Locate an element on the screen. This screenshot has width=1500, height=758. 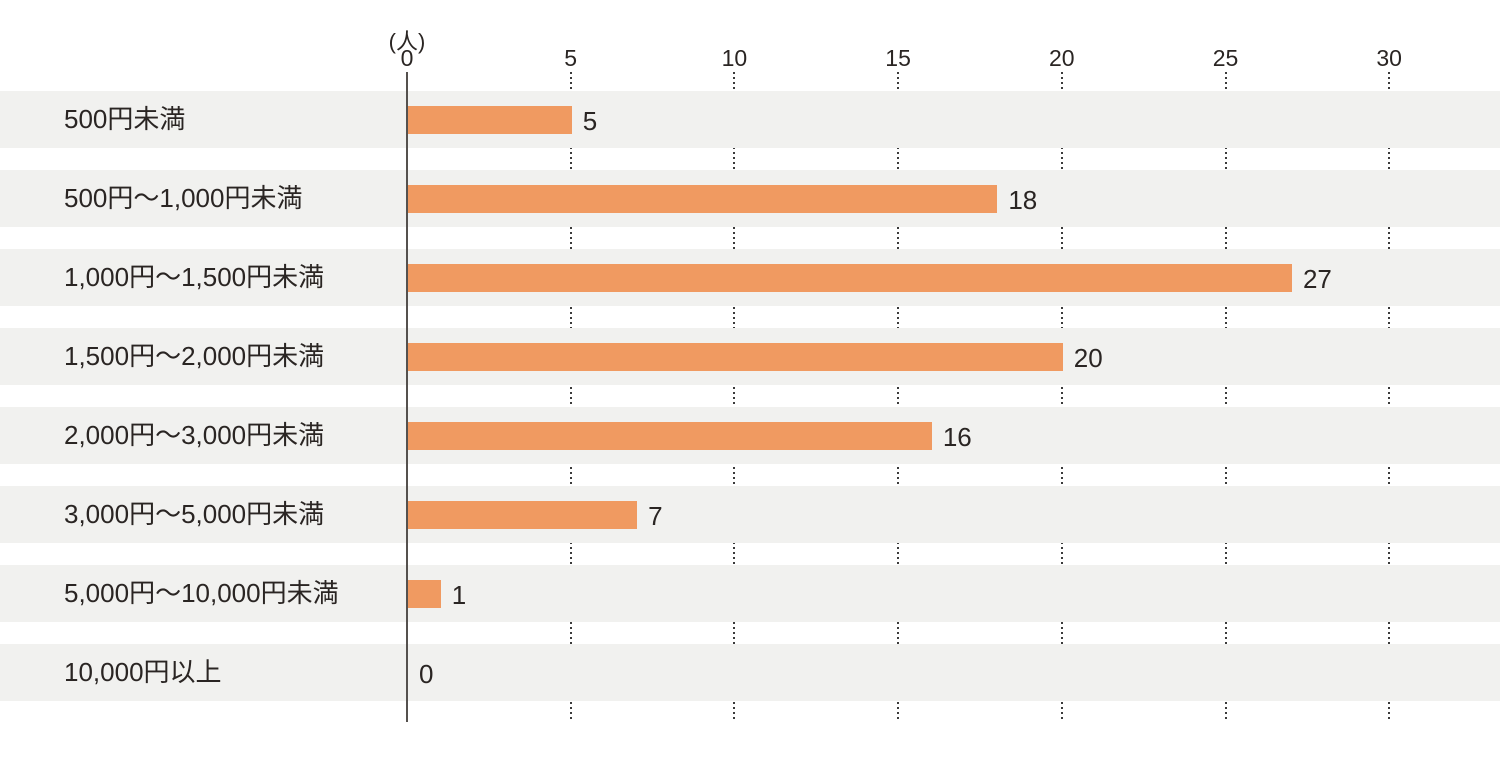
value-label: 7 is located at coordinates (655, 515).